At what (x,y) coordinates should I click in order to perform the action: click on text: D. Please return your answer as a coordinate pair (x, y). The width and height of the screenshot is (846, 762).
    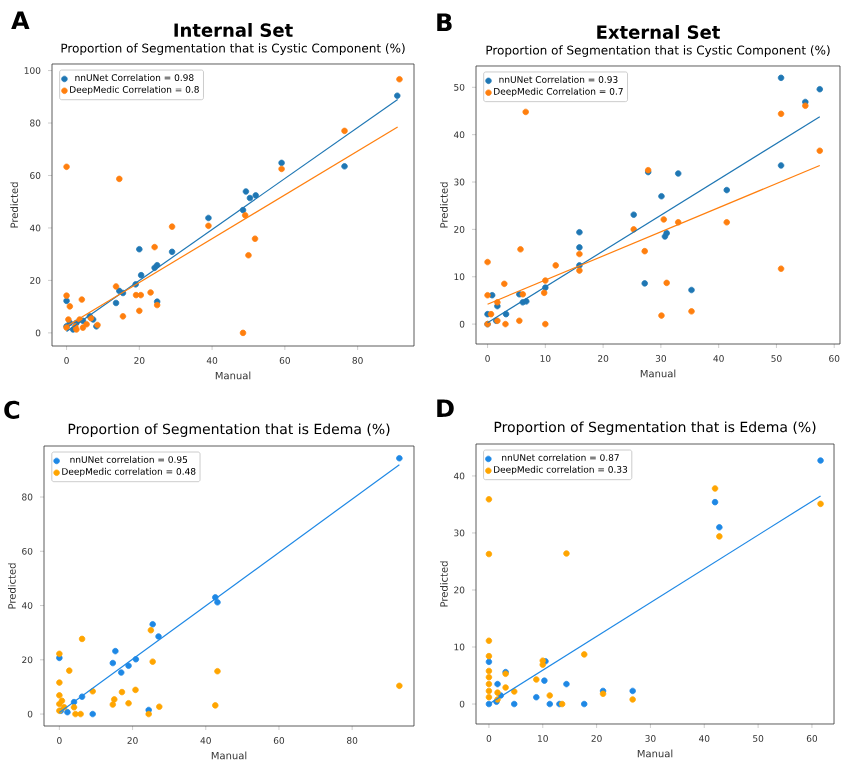
    Looking at the image, I should click on (445, 408).